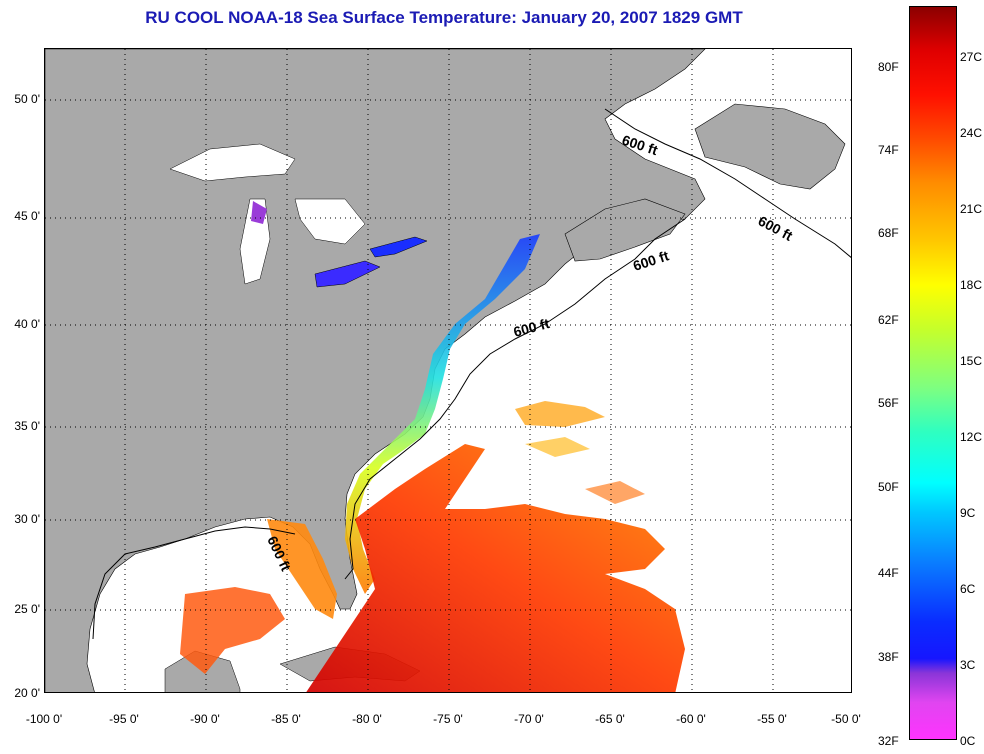 This screenshot has height=754, width=984. I want to click on temperature-colorbar, so click(933, 373).